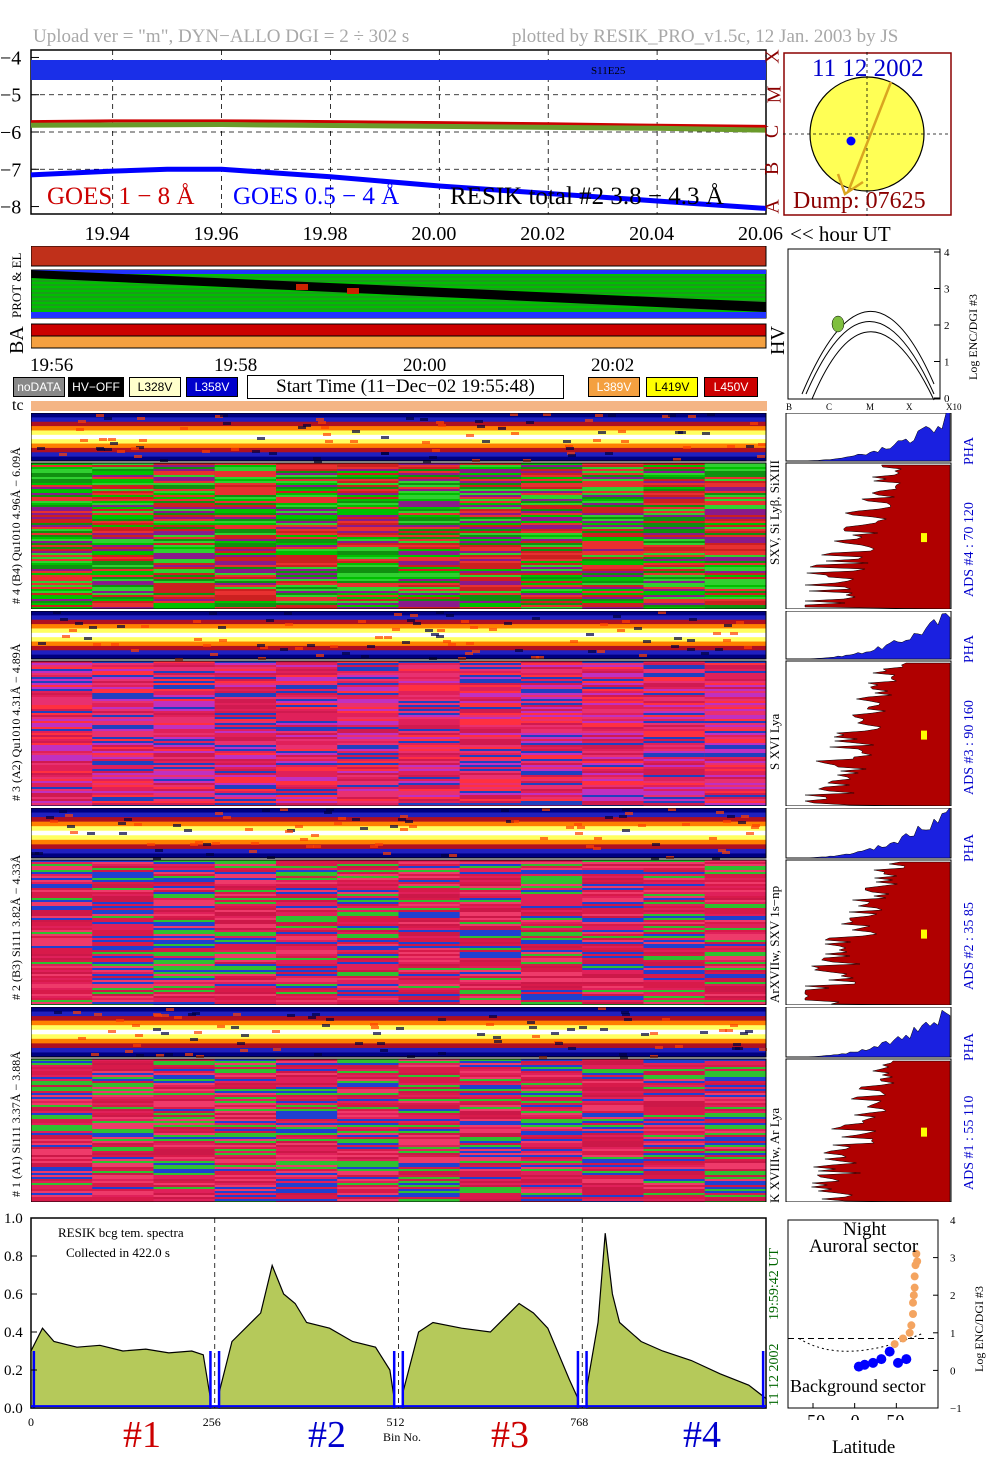 Image resolution: width=1004 pixels, height=1476 pixels. I want to click on l450v-button: L450V, so click(731, 387).